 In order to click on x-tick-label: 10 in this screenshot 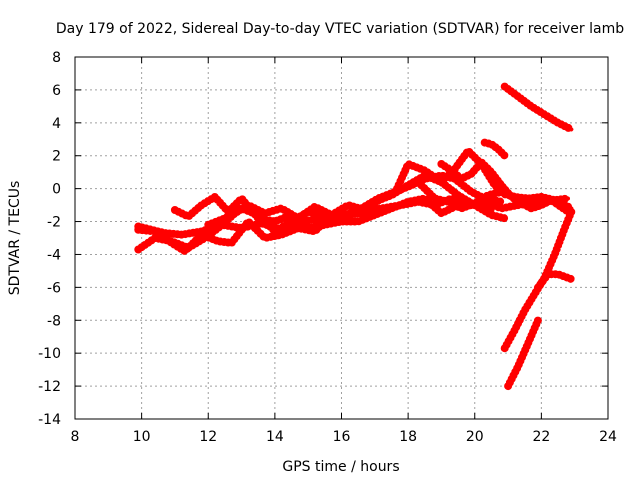, I will do `click(142, 437)`.